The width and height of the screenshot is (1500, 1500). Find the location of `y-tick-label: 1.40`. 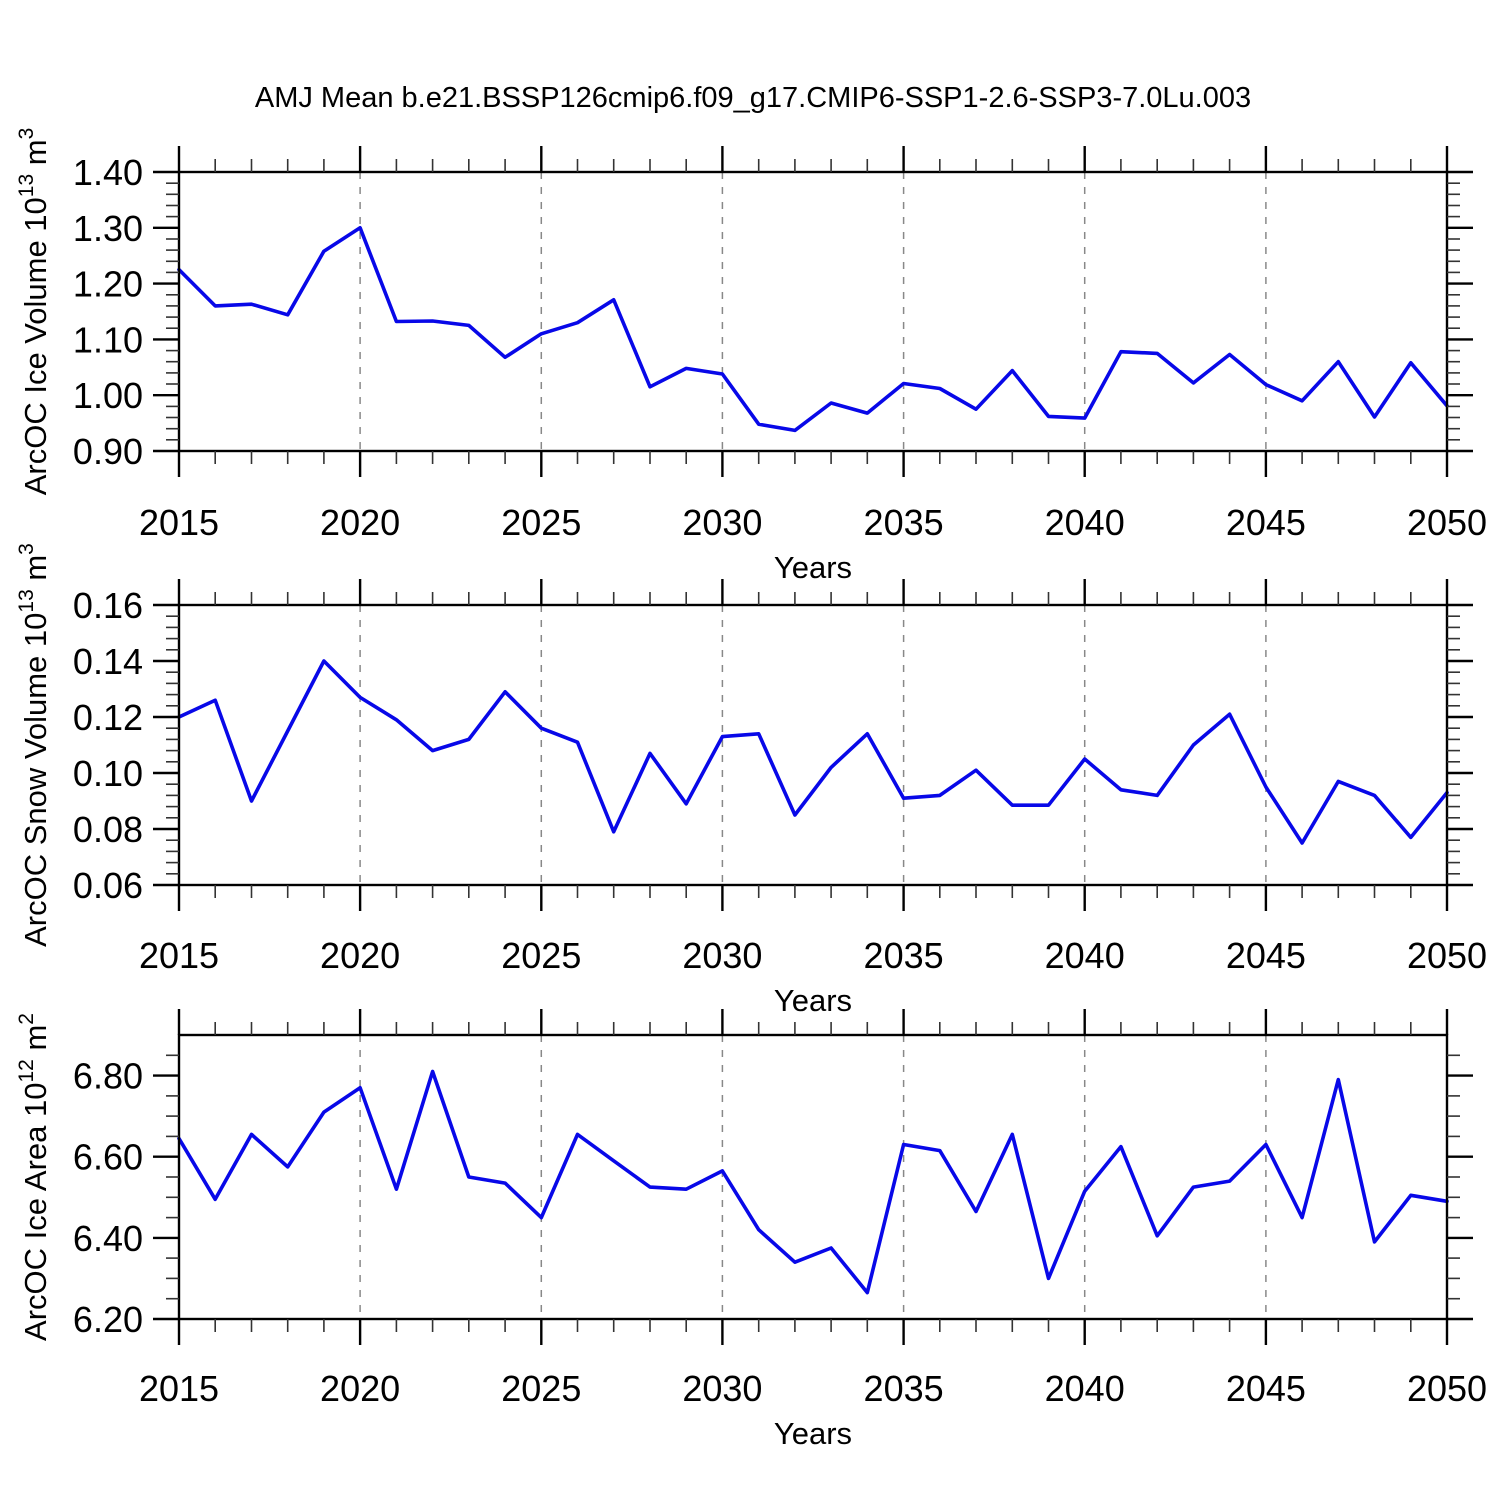

y-tick-label: 1.40 is located at coordinates (108, 172).